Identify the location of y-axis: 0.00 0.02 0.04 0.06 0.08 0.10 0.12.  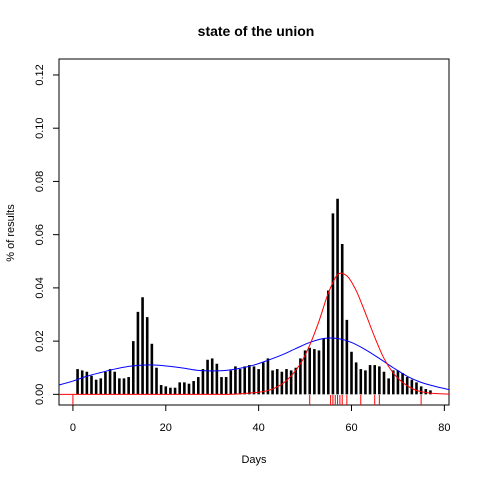
(46, 234).